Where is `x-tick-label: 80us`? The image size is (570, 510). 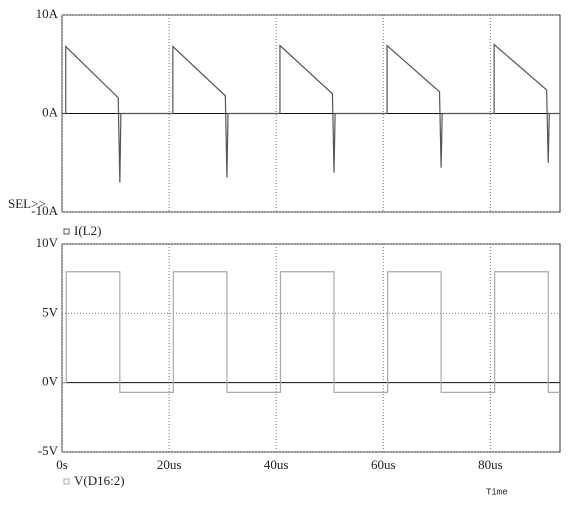
x-tick-label: 80us is located at coordinates (490, 464).